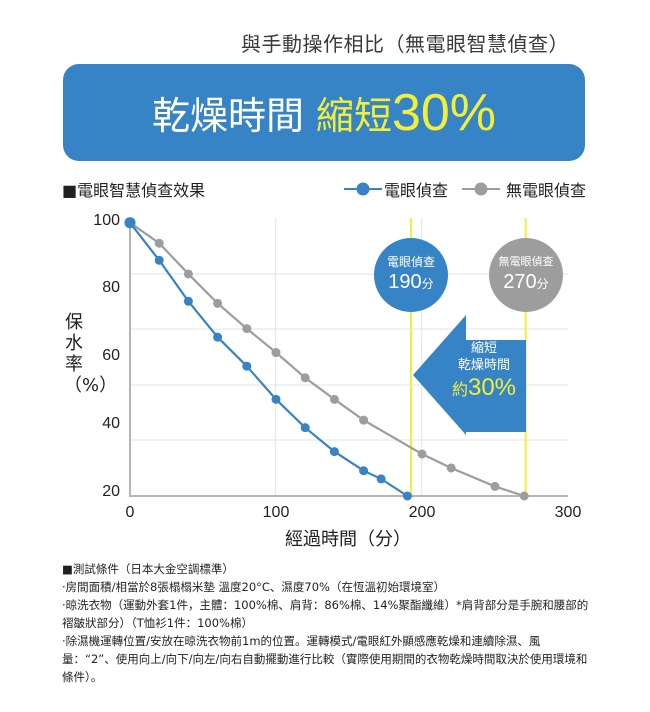 This screenshot has height=712, width=650. Describe the element at coordinates (444, 112) in the screenshot. I see `banner-percent: 30%` at that location.